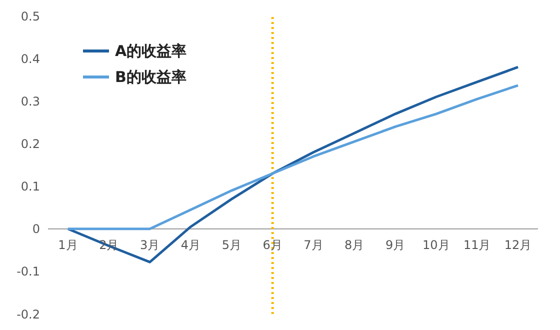 This screenshot has height=330, width=560. What do you see at coordinates (354, 245) in the screenshot?
I see `x-tick-label: 8月` at bounding box center [354, 245].